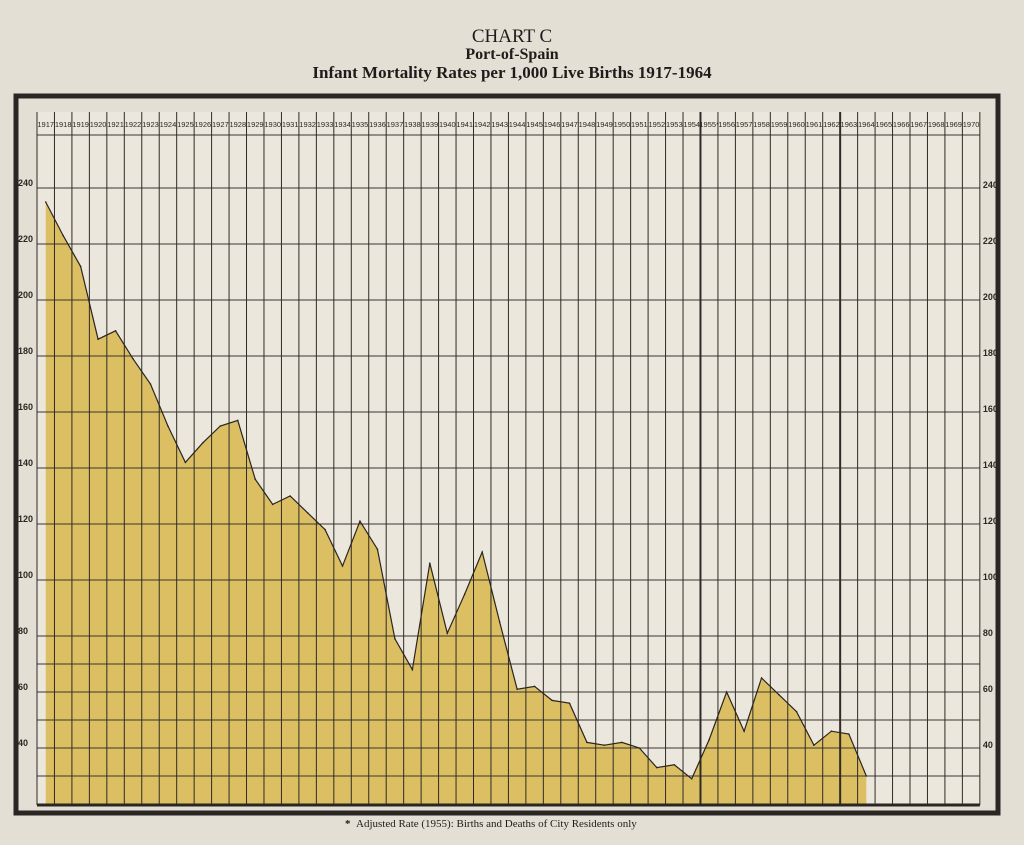  I want to click on x-tick-label: 1936, so click(377, 124).